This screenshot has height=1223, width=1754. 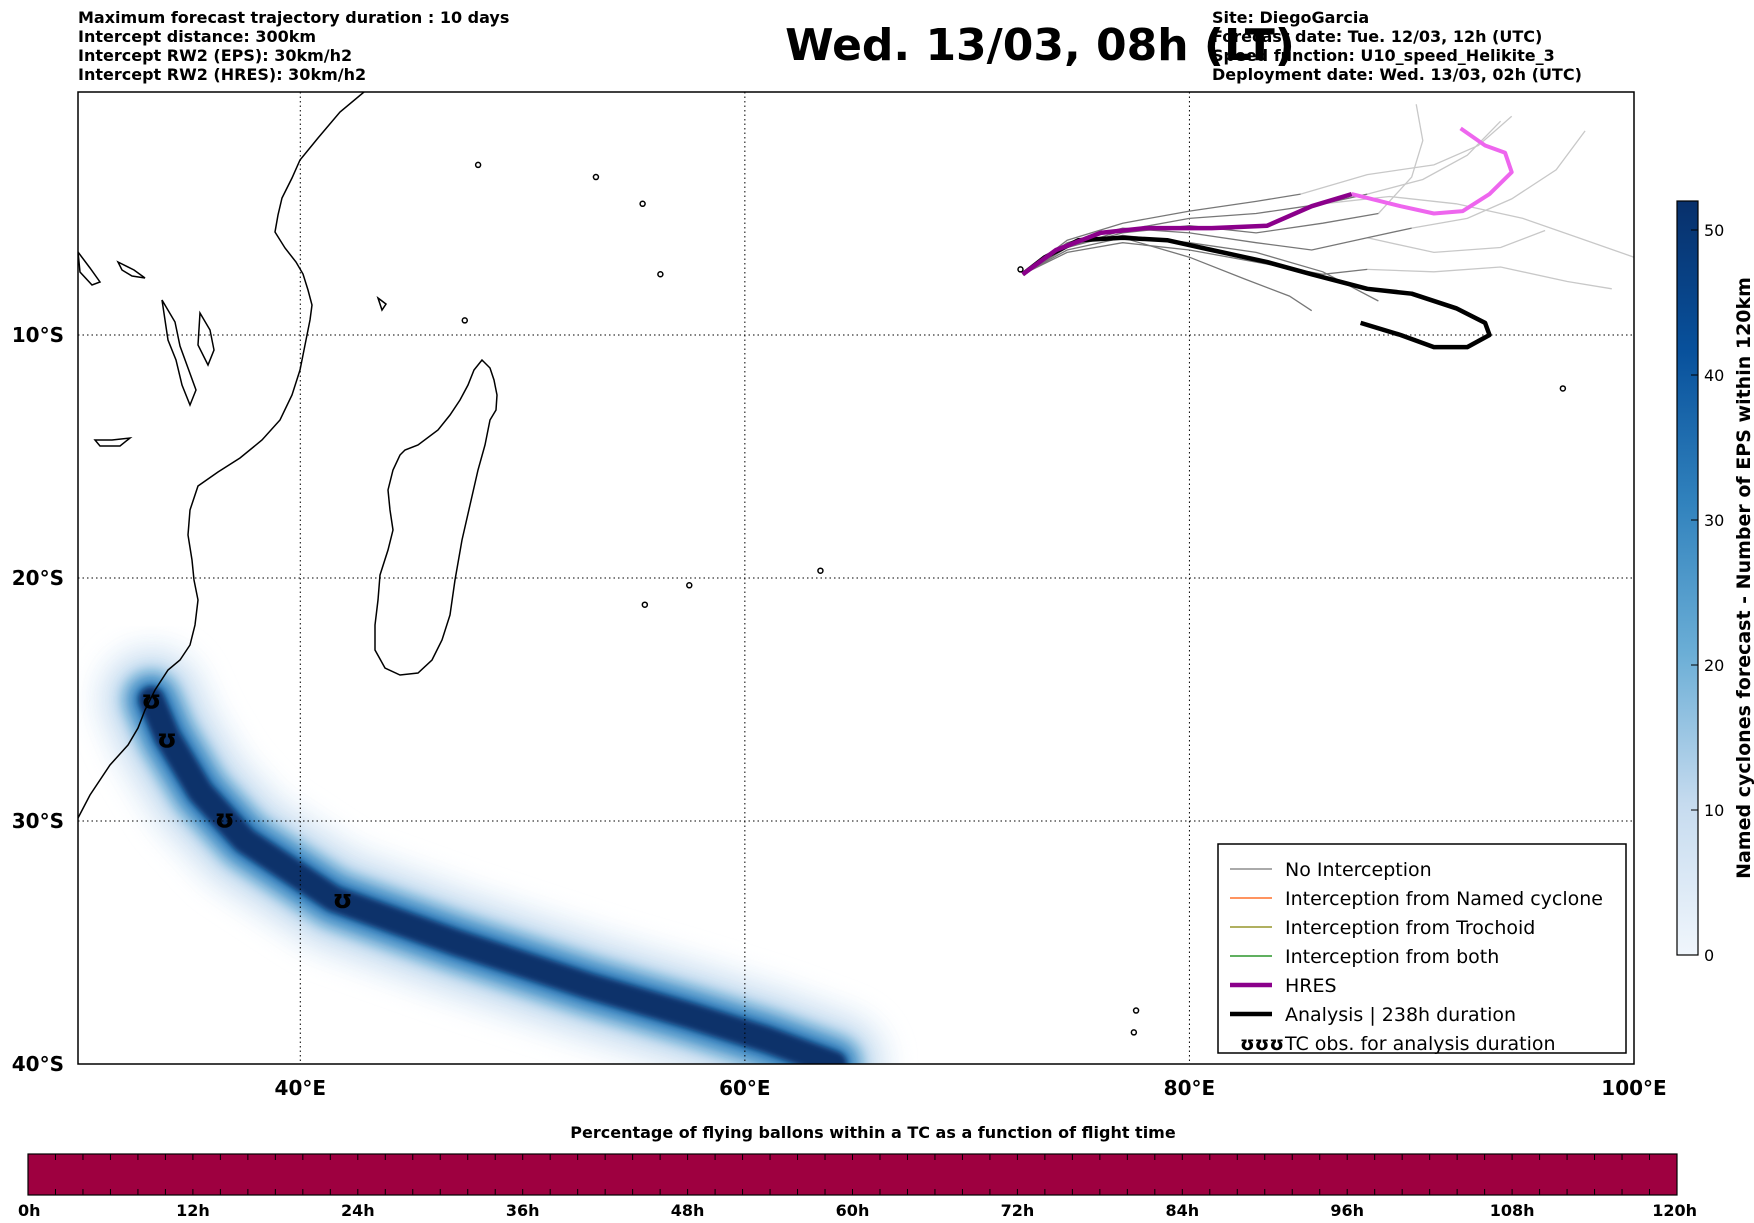 What do you see at coordinates (1714, 520) in the screenshot?
I see `colorbar-tick-30: 30` at bounding box center [1714, 520].